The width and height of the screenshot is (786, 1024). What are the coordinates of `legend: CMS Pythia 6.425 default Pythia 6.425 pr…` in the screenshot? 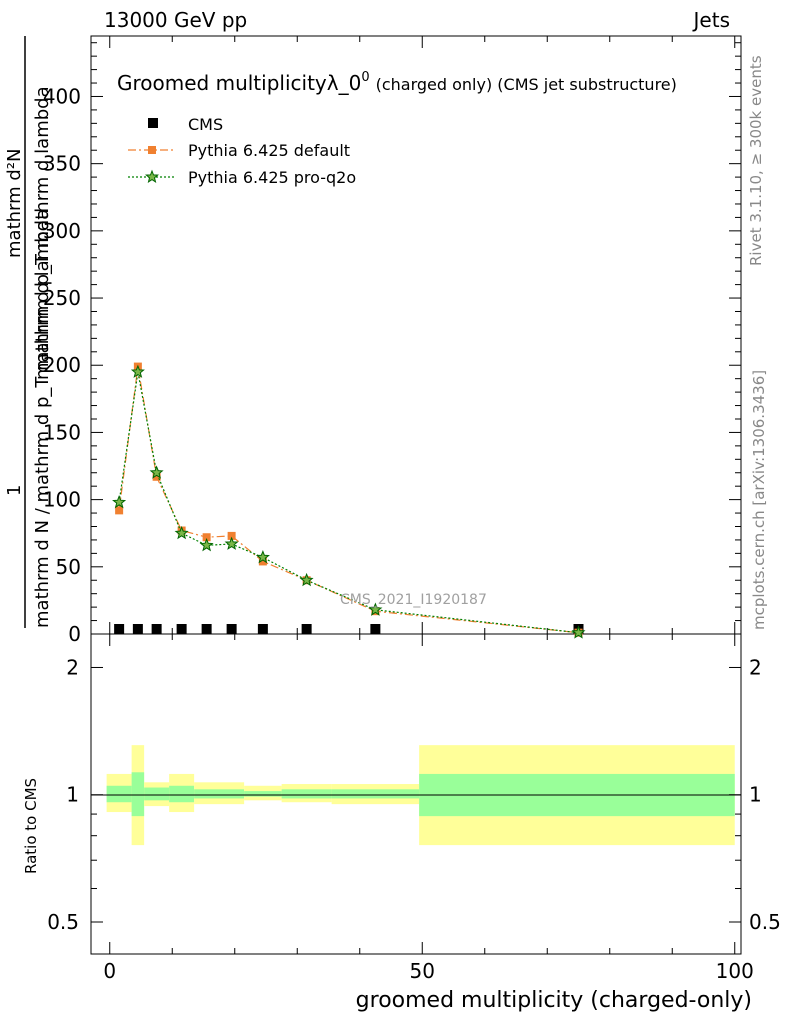 It's located at (242, 151).